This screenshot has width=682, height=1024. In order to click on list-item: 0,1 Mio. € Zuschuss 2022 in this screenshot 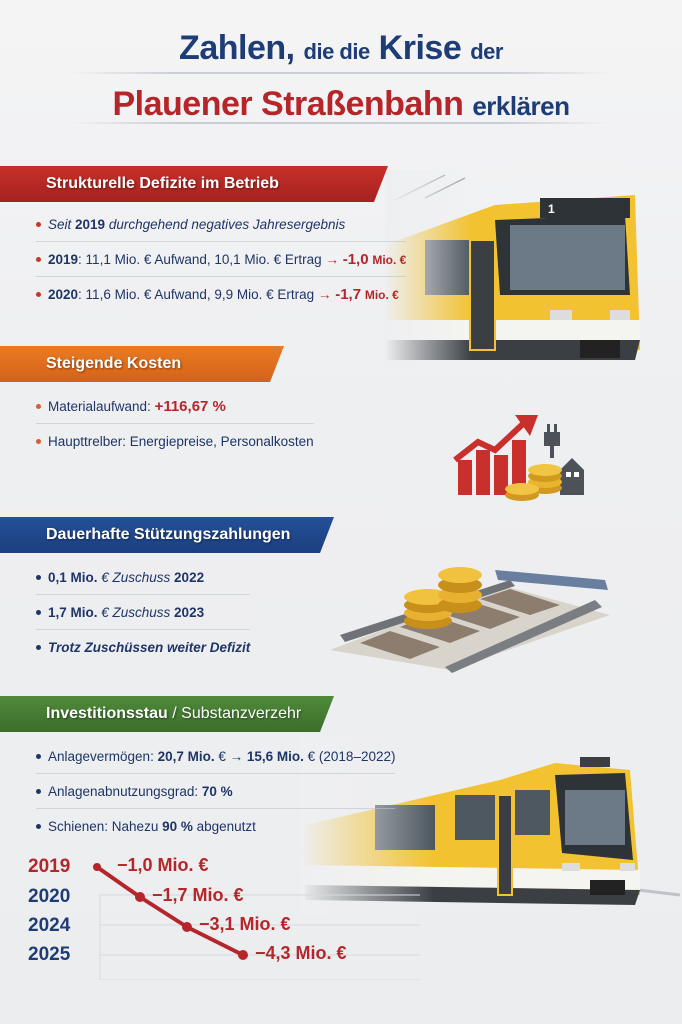, I will do `click(143, 577)`.